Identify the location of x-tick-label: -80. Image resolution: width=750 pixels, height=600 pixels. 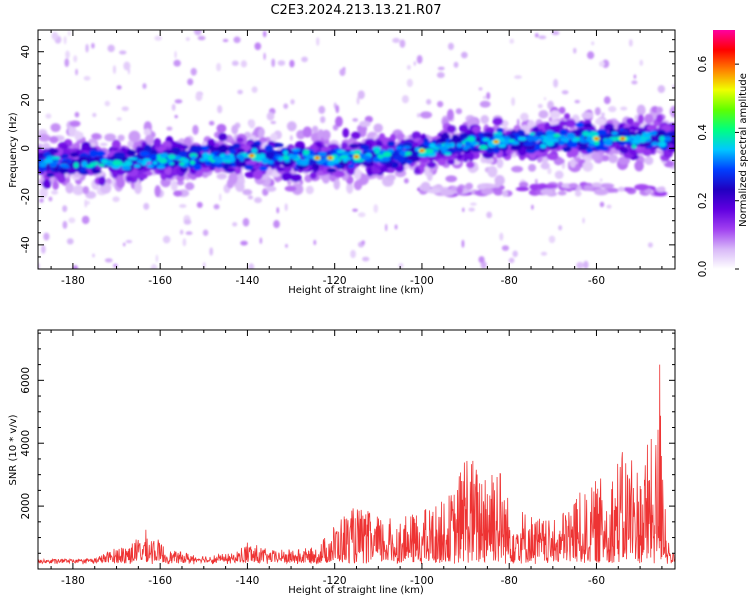
(509, 281).